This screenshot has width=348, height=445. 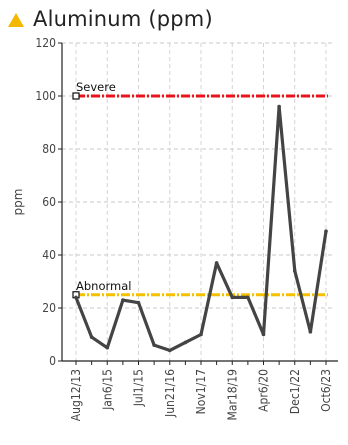 What do you see at coordinates (264, 390) in the screenshot?
I see `x-tick-label: Apr6/20` at bounding box center [264, 390].